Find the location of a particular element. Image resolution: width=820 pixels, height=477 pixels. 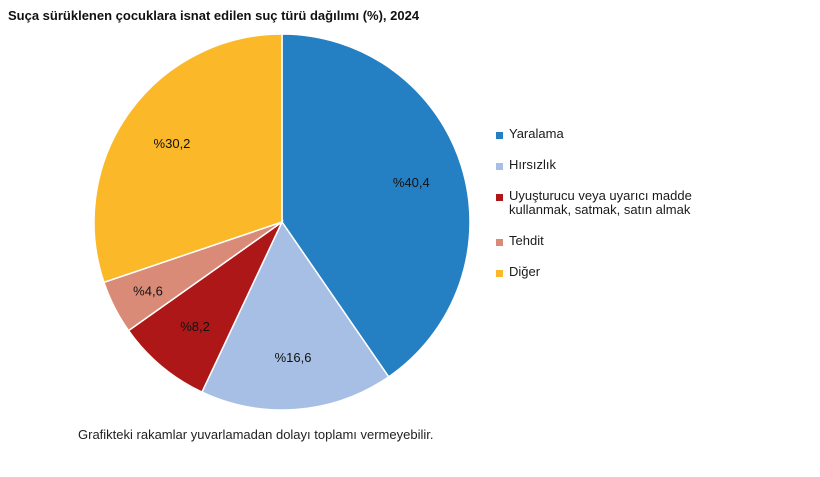

legend-label: Diğer is located at coordinates (525, 271).